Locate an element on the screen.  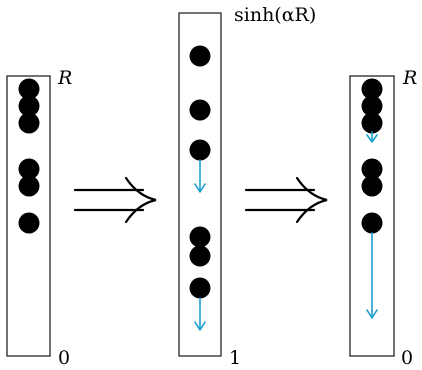
panel-right-box is located at coordinates (372, 216).